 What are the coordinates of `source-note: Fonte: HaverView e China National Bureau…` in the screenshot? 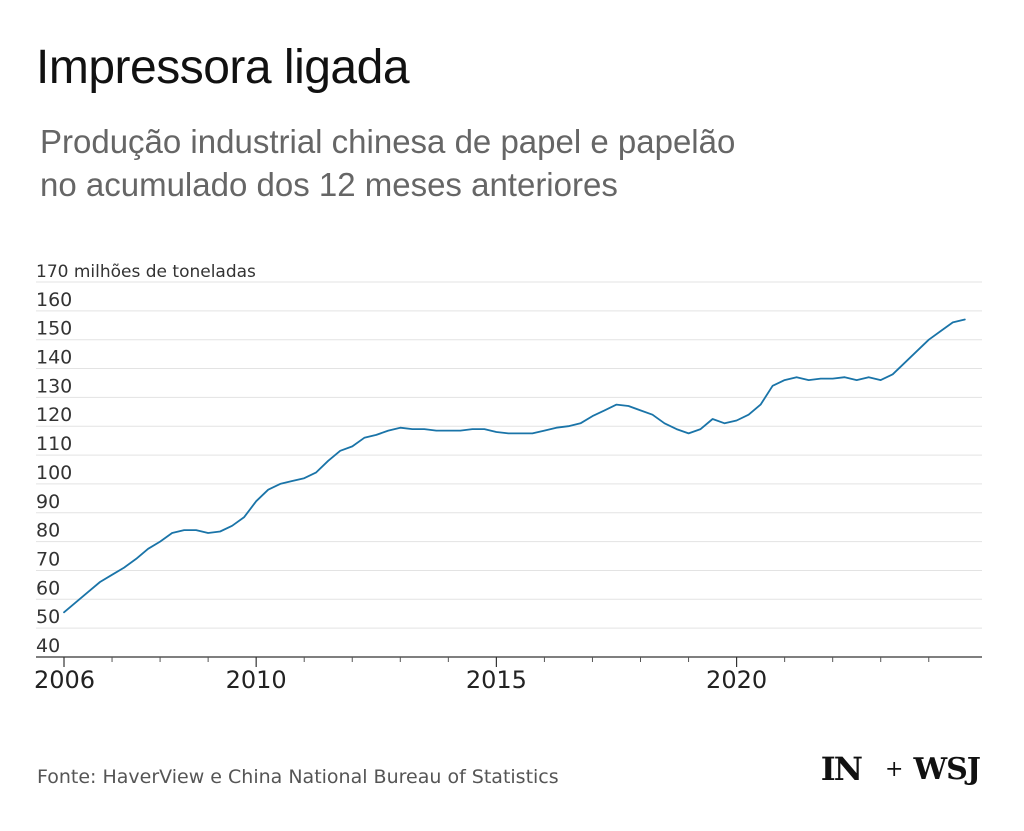 It's located at (298, 777).